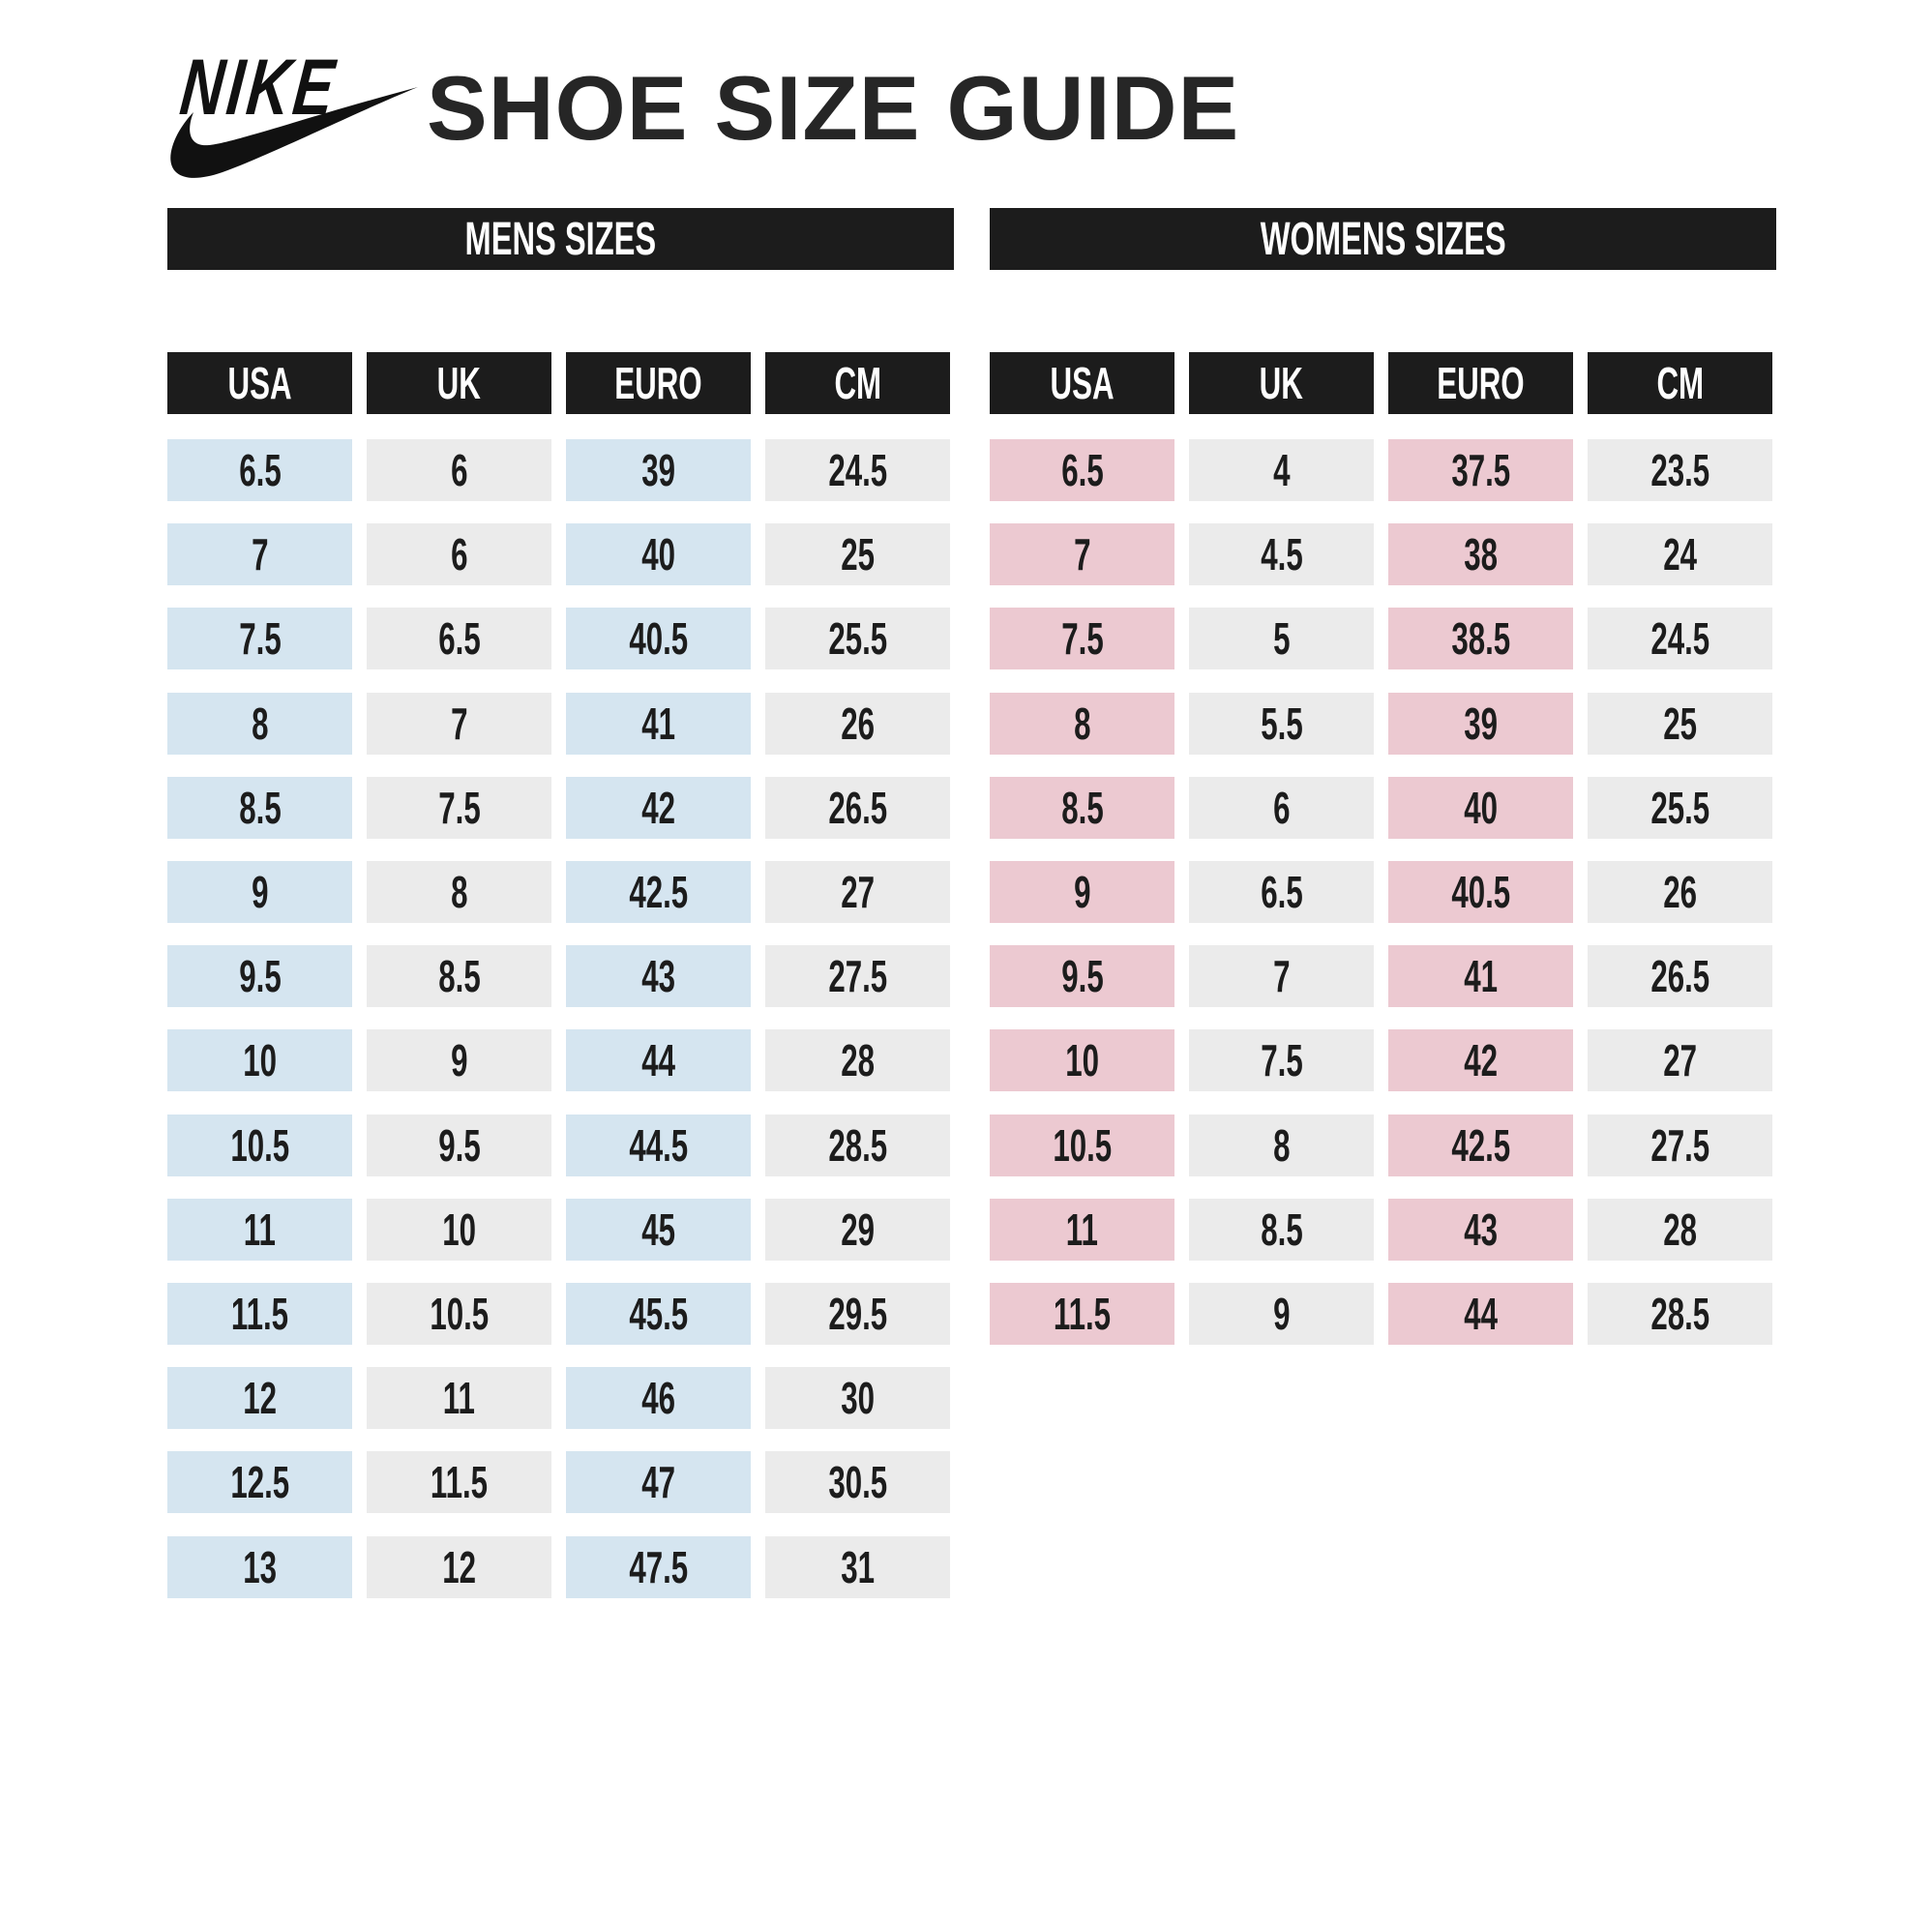 This screenshot has width=1932, height=1932. Describe the element at coordinates (857, 470) in the screenshot. I see `size-cell: 24.5` at that location.